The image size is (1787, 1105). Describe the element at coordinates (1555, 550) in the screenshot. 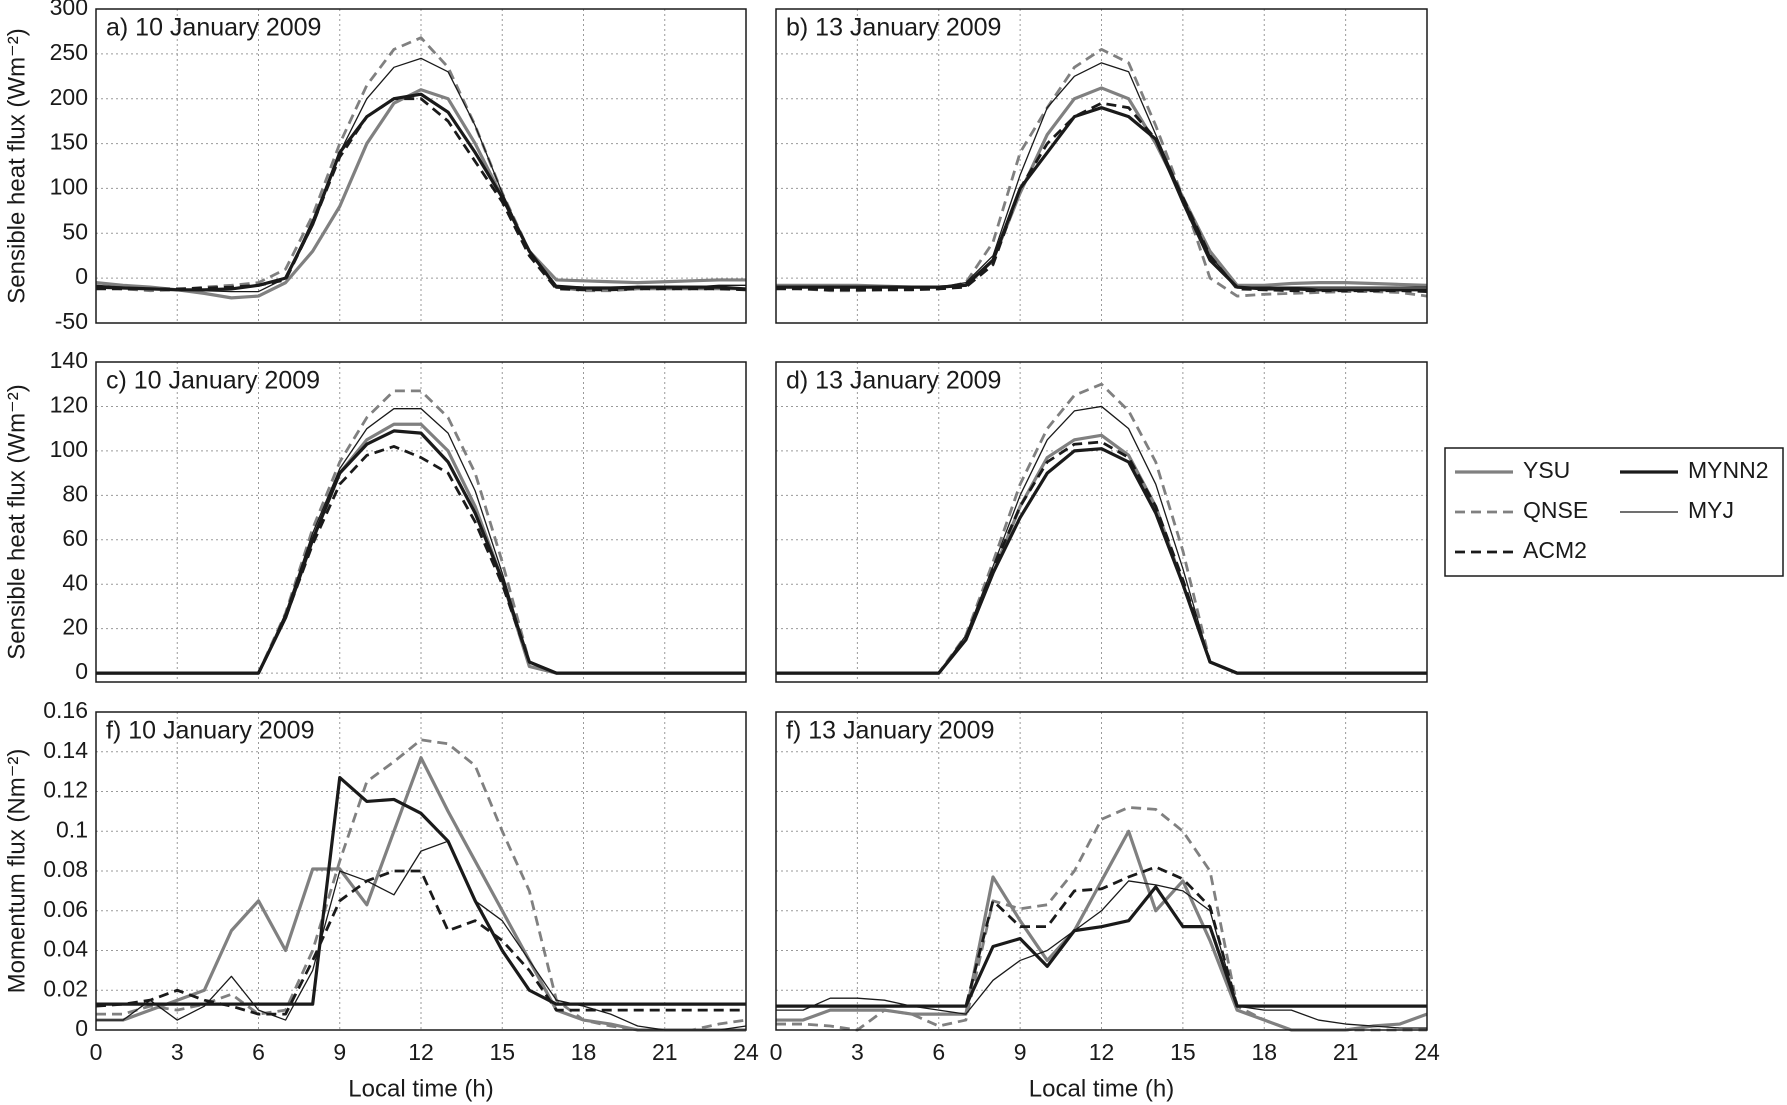

I see `legend-label: ACM2` at that location.